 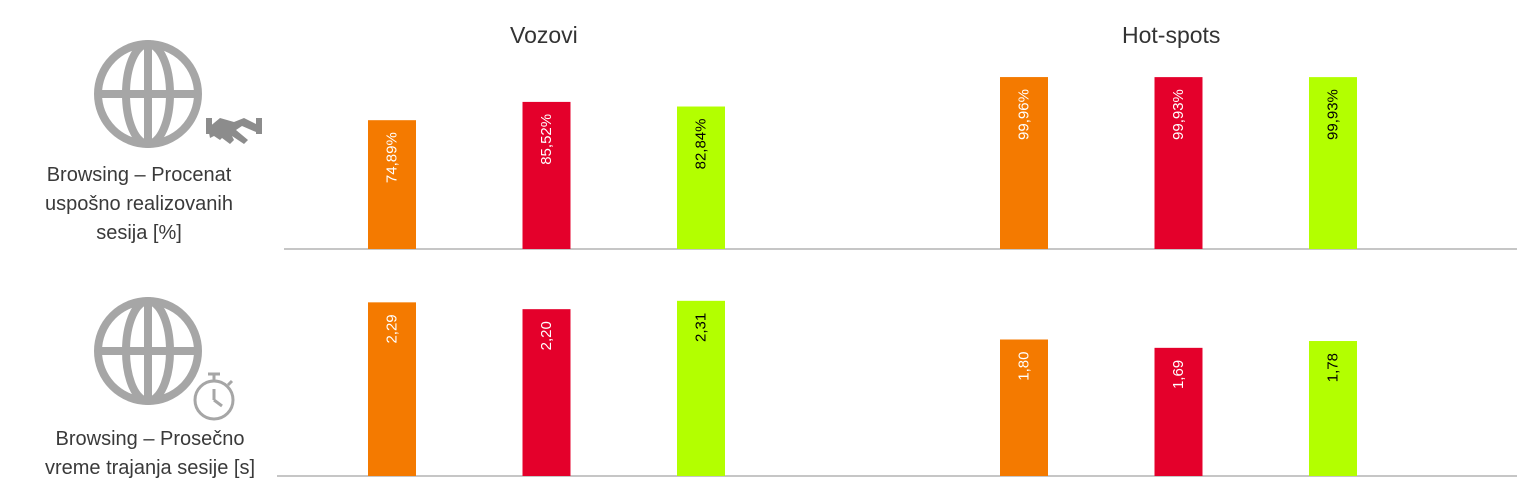 What do you see at coordinates (546, 139) in the screenshot?
I see `bar-data-label: 85,52%` at bounding box center [546, 139].